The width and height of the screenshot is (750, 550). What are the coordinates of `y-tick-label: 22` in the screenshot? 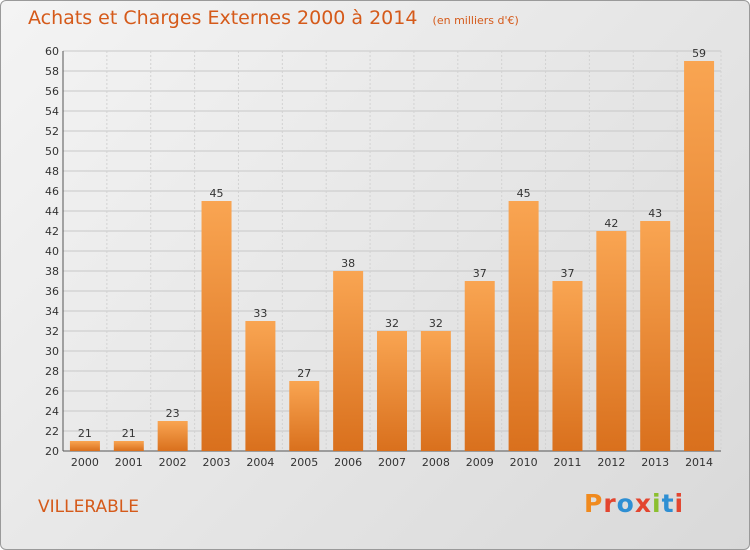 It's located at (52, 431).